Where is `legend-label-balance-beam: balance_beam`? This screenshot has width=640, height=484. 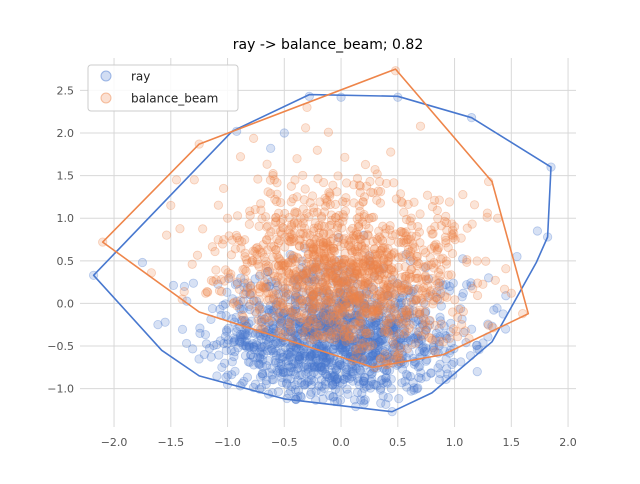 legend-label-balance-beam: balance_beam is located at coordinates (174, 99).